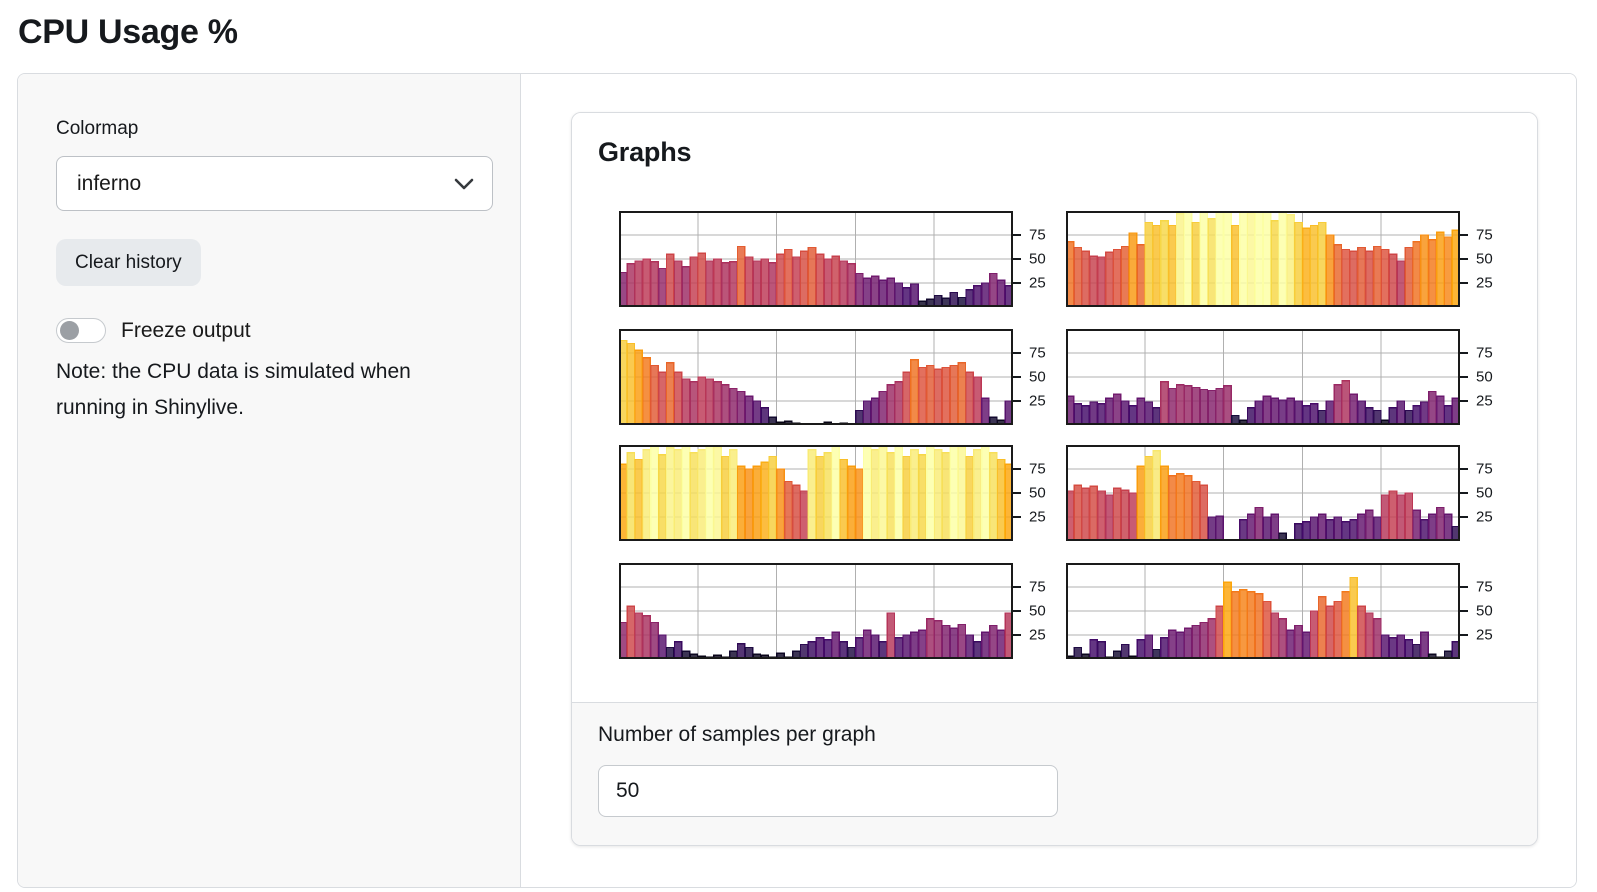 The height and width of the screenshot is (892, 1597). Describe the element at coordinates (1279, 377) in the screenshot. I see `cpu-graph-4: 25 50 75` at that location.